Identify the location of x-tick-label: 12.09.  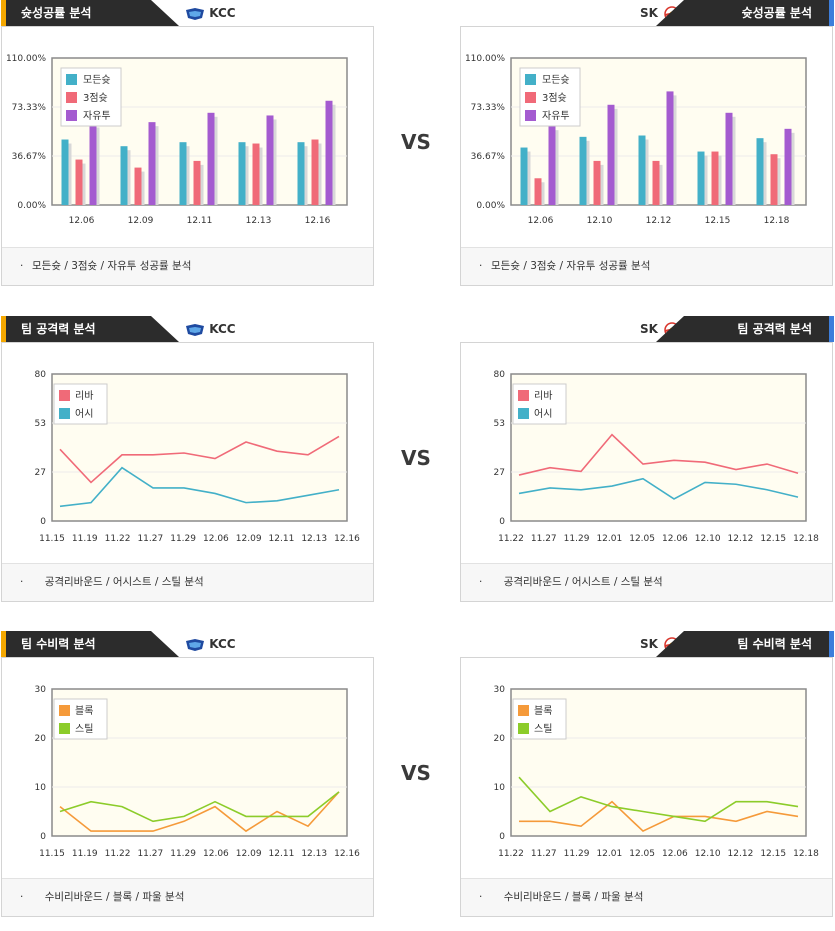
(141, 221).